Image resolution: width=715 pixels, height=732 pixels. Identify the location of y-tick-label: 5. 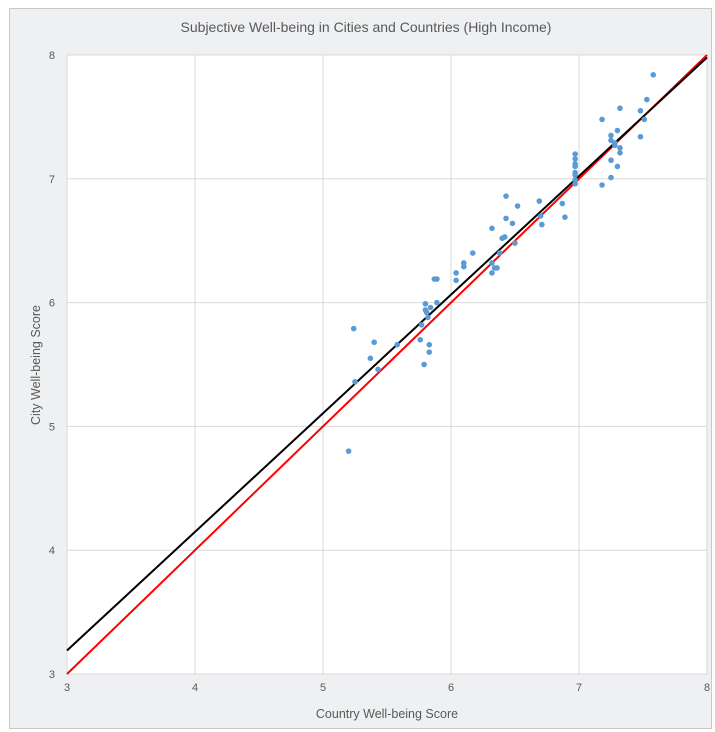
(52, 427).